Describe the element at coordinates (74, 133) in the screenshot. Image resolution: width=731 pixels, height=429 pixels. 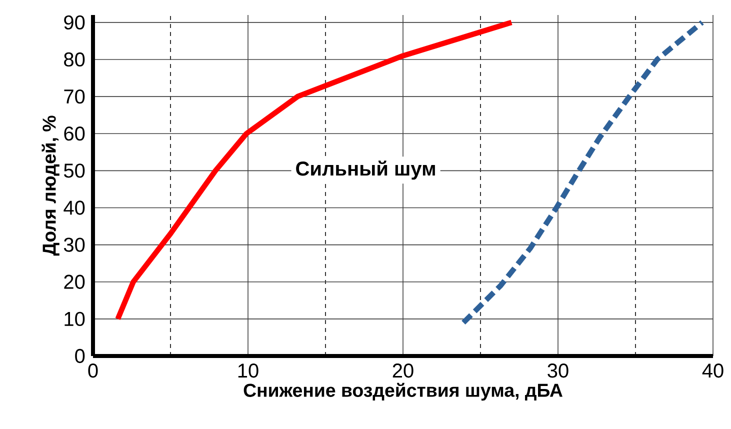
I see `y-tick-label: 60` at that location.